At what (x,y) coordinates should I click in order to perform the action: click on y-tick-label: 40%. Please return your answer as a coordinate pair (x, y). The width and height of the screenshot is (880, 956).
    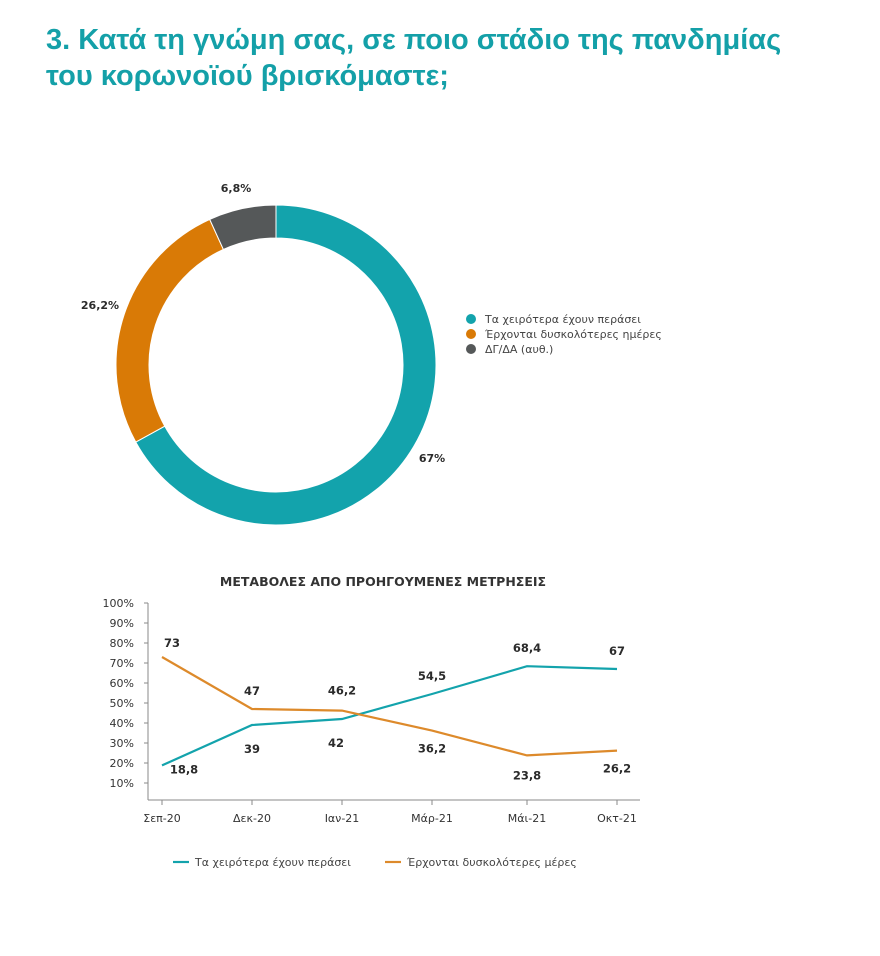
    Looking at the image, I should click on (122, 723).